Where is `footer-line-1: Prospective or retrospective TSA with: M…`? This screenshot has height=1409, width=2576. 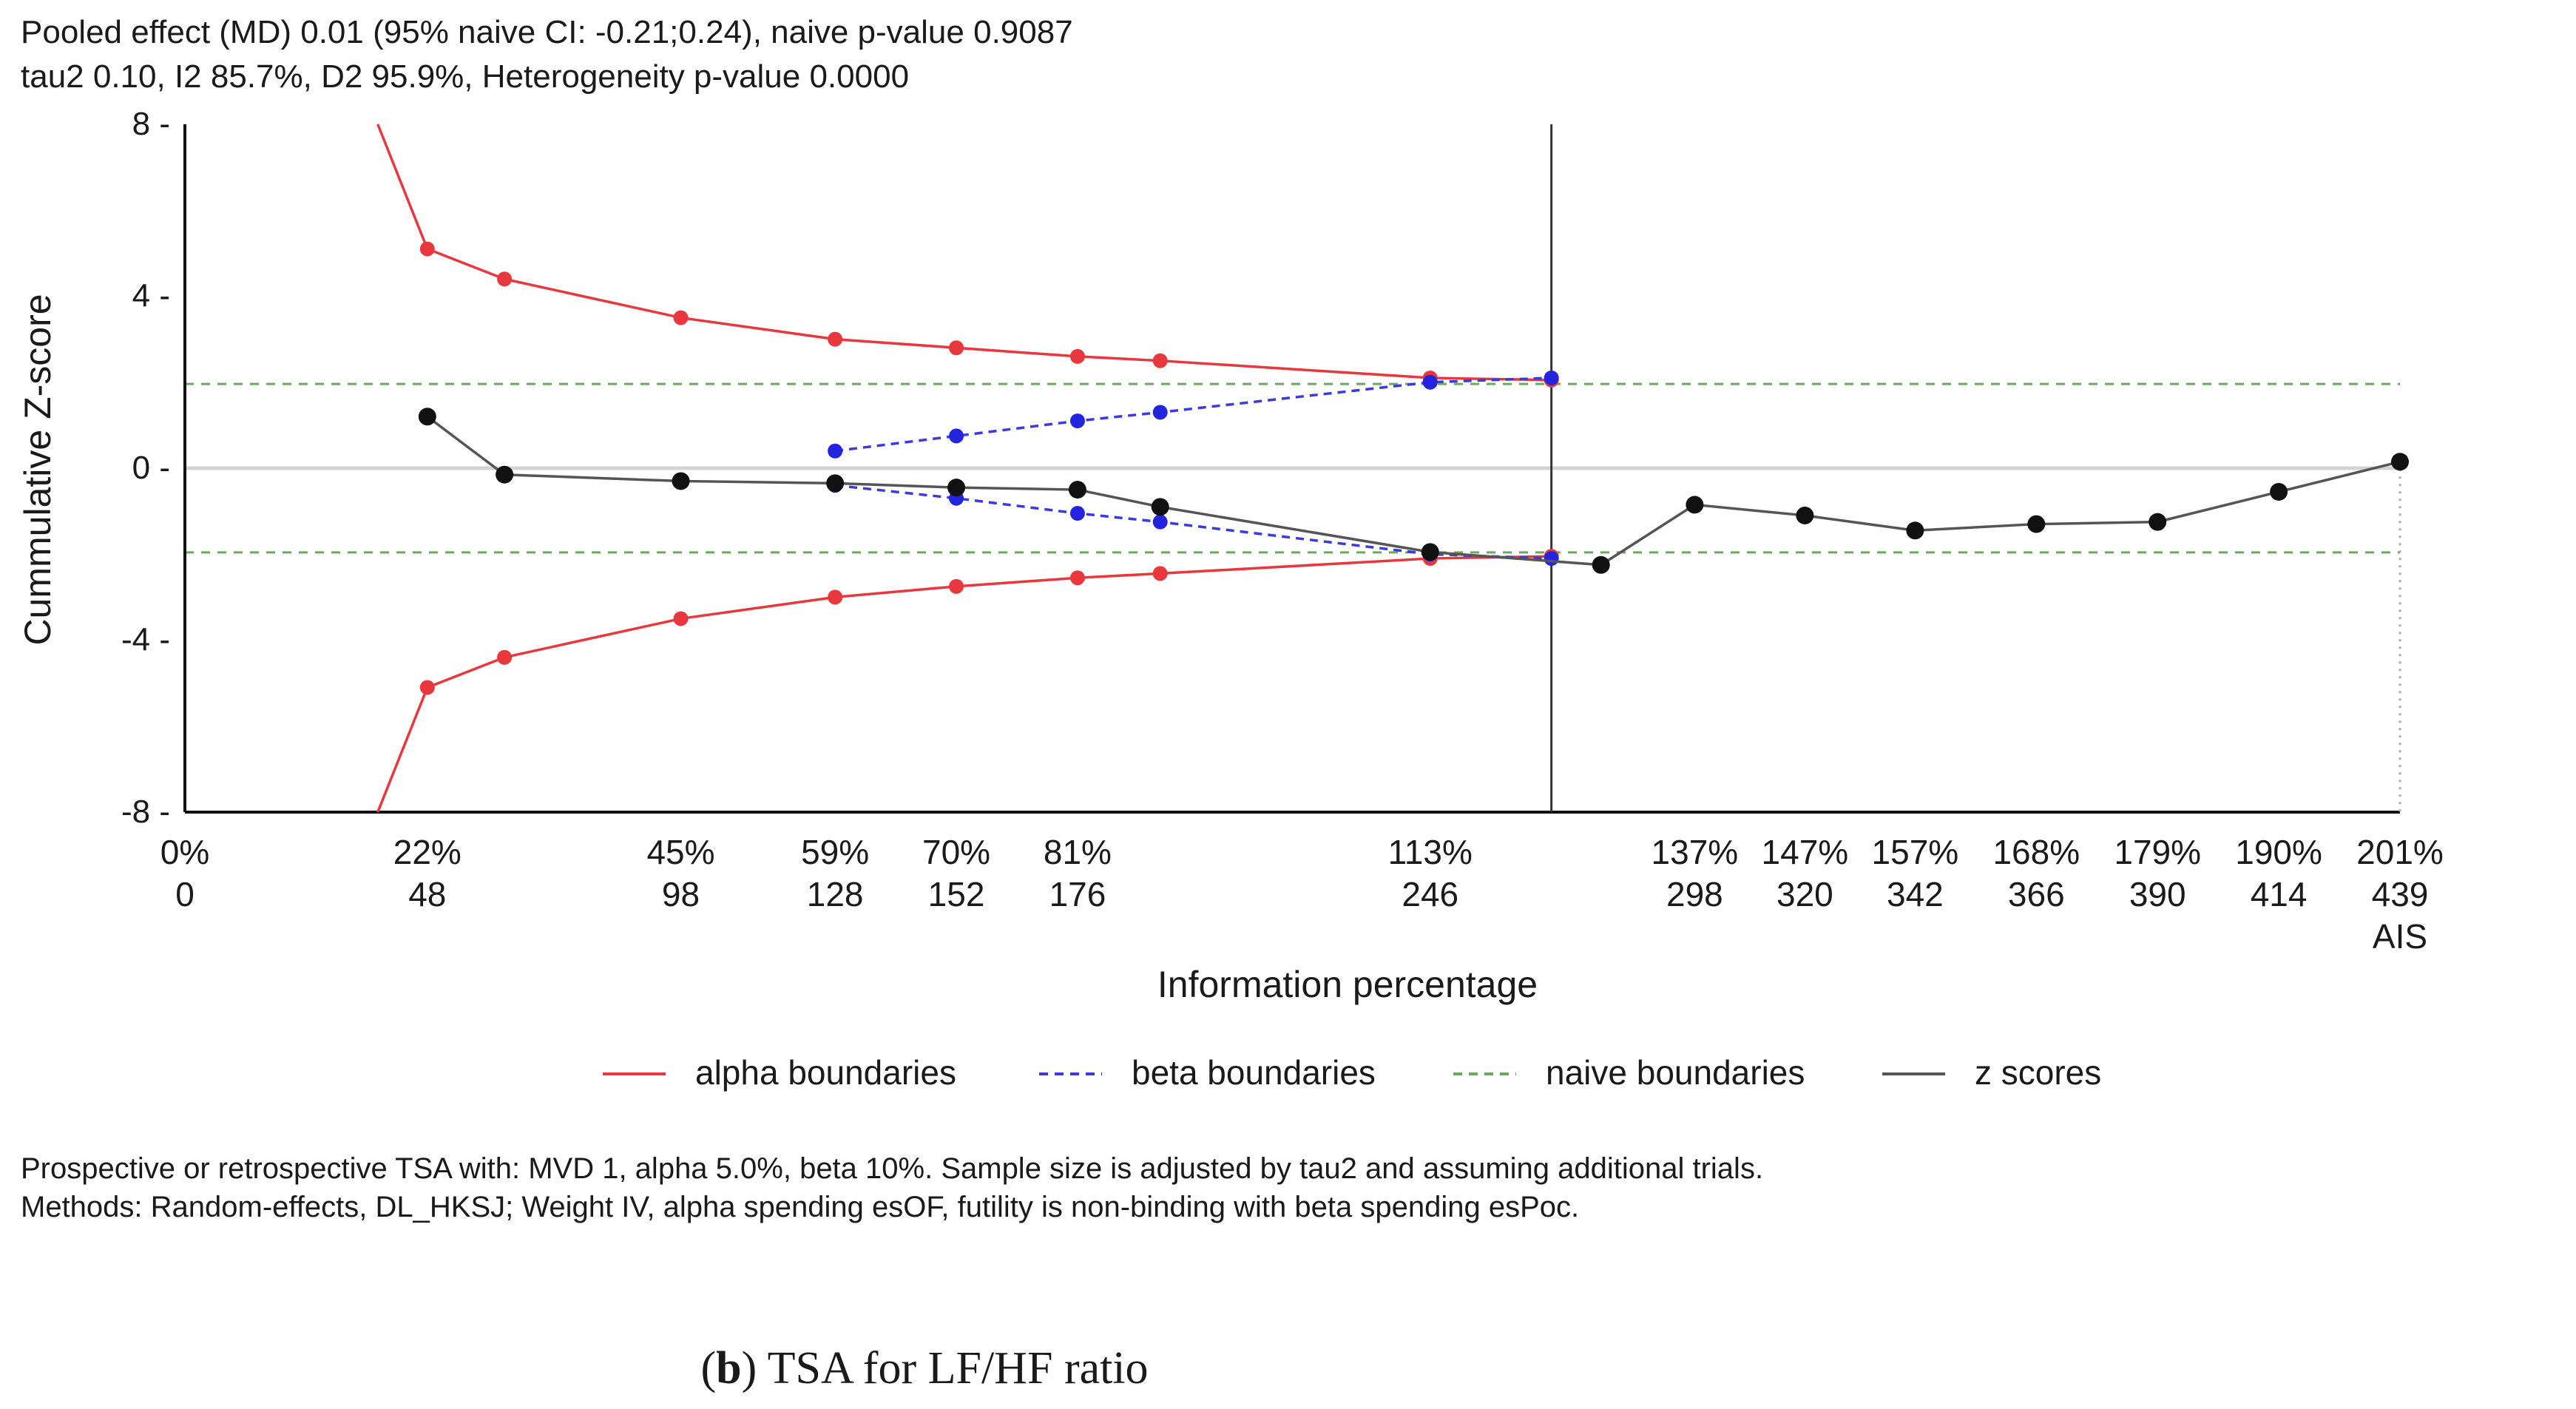 footer-line-1: Prospective or retrospective TSA with: M… is located at coordinates (892, 1168).